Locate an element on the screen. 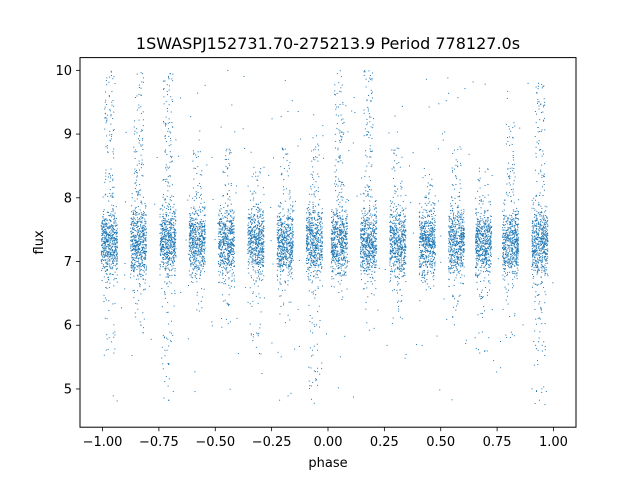 The height and width of the screenshot is (480, 640). data-cluster is located at coordinates (314, 269).